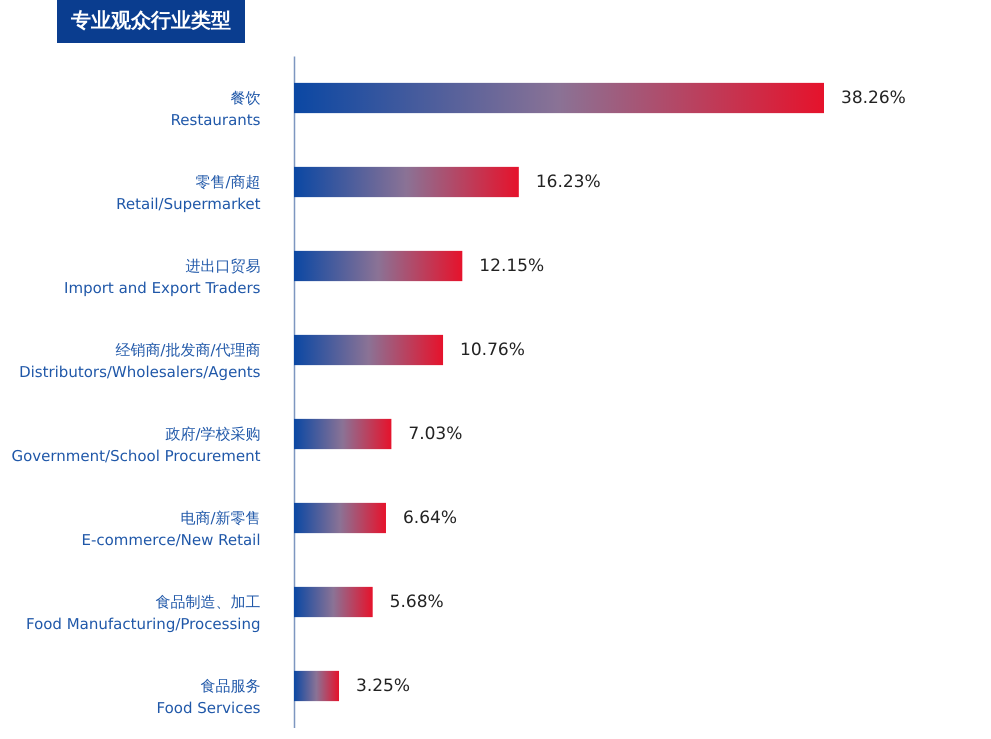 Image resolution: width=991 pixels, height=739 pixels. I want to click on data-label: 3.25%, so click(383, 686).